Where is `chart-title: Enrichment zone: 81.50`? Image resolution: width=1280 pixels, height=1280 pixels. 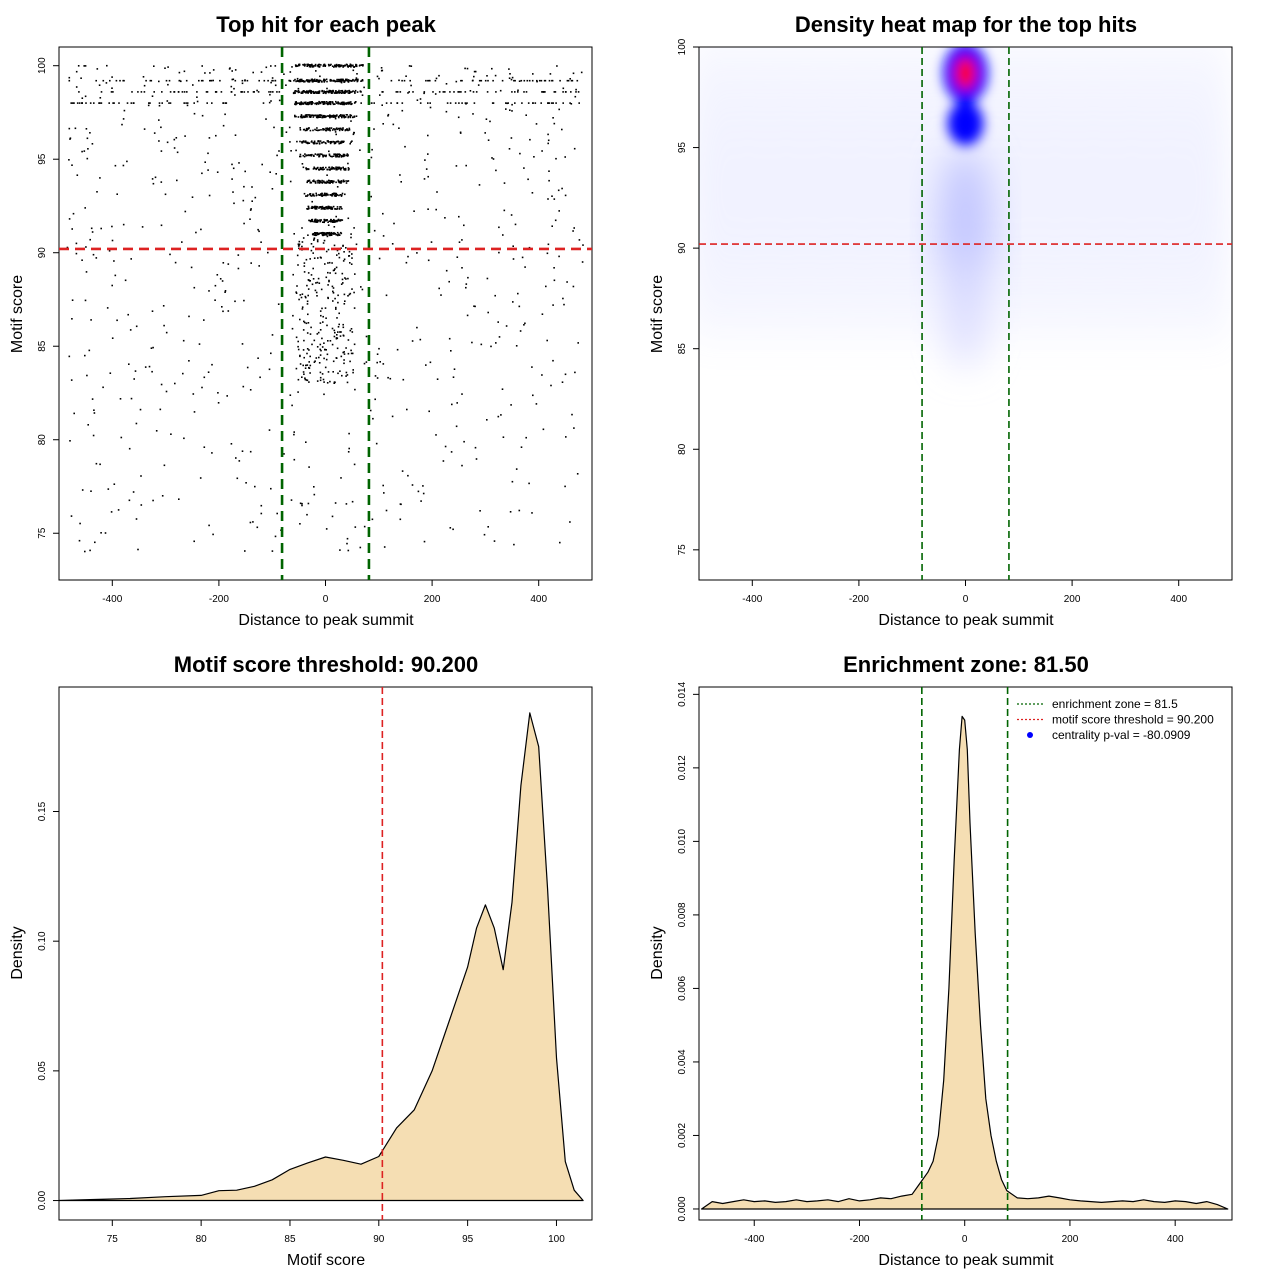 chart-title: Enrichment zone: 81.50 is located at coordinates (966, 664).